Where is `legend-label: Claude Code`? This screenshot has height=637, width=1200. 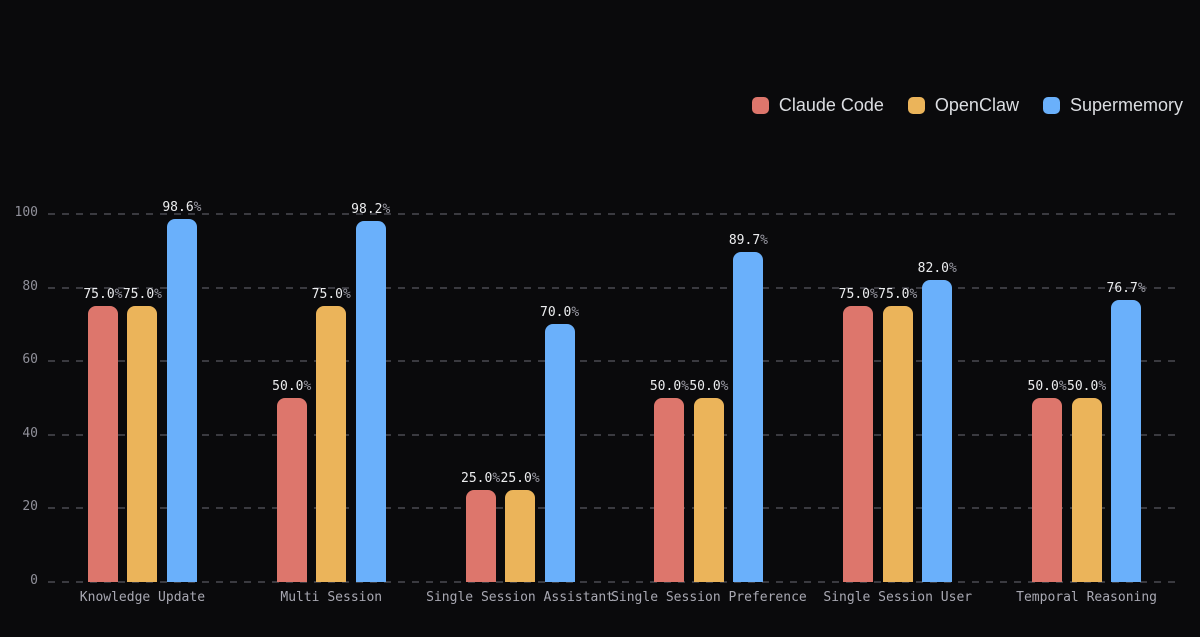
legend-label: Claude Code is located at coordinates (831, 105).